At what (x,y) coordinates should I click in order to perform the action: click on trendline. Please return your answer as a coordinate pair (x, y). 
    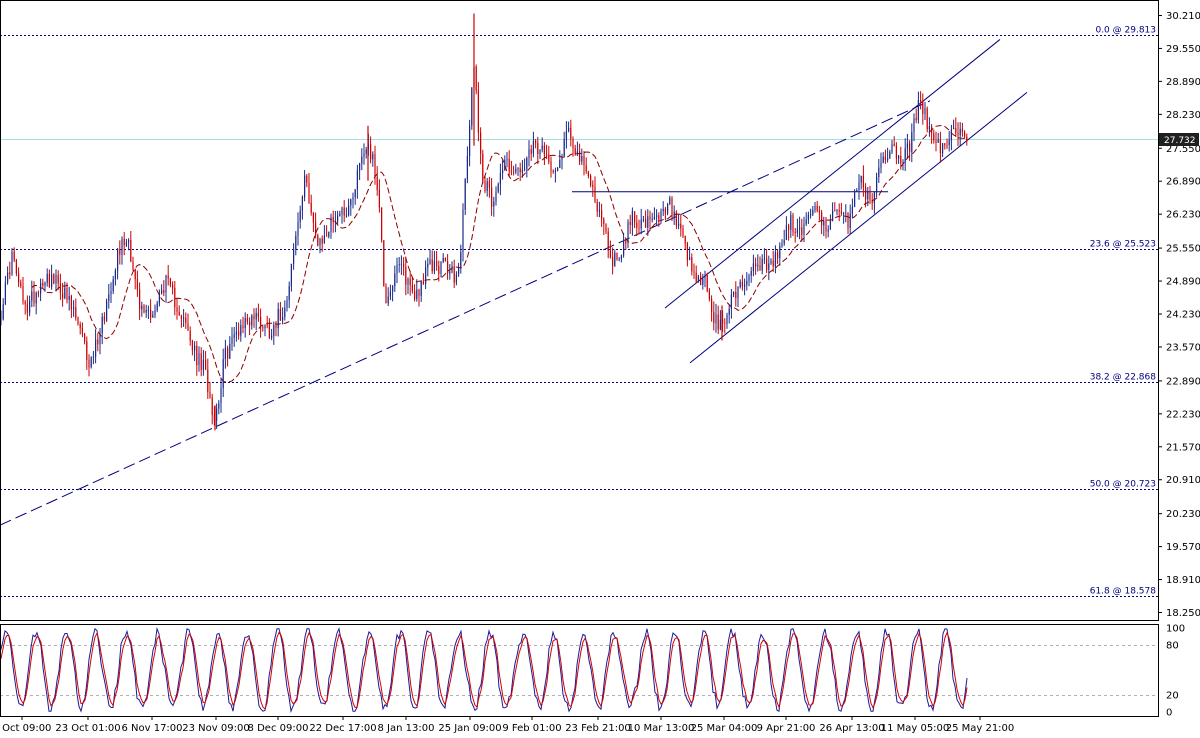
    Looking at the image, I should click on (858, 227).